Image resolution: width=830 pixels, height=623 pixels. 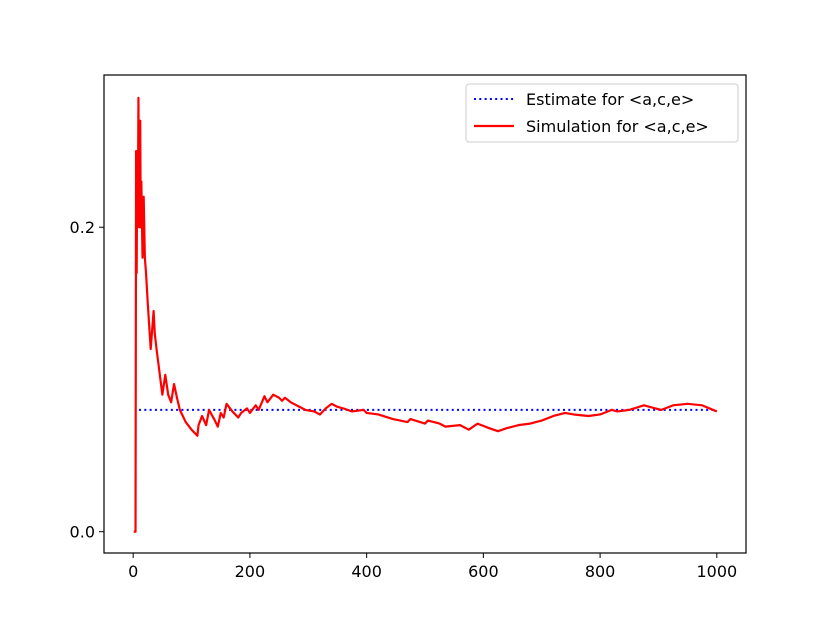 I want to click on y-tick-label: 0.0, so click(x=82, y=532).